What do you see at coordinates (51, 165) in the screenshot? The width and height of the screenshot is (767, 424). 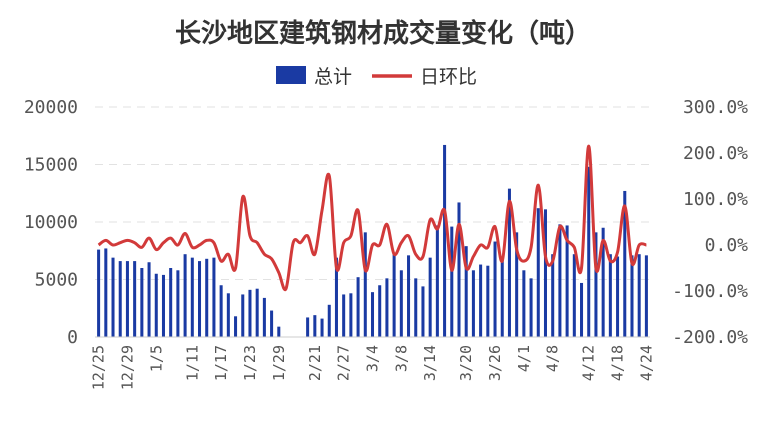 I see `y-left-tick-label: 15000` at bounding box center [51, 165].